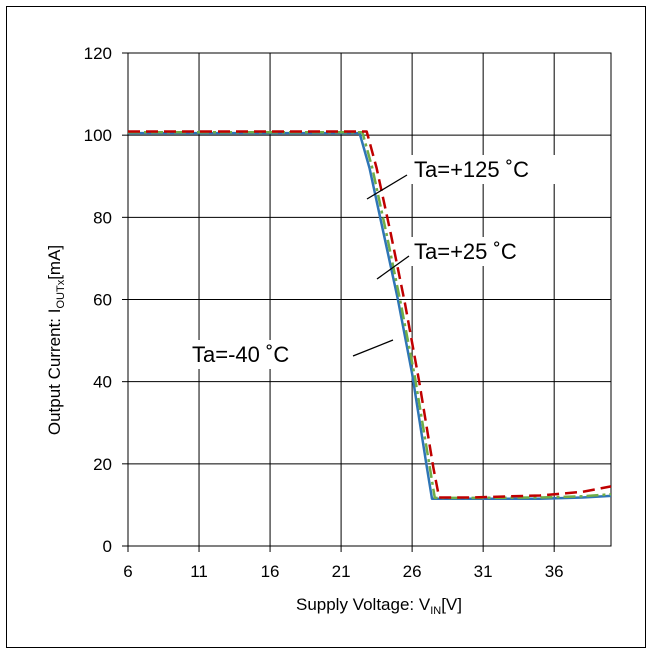 This screenshot has height=655, width=654. What do you see at coordinates (412, 571) in the screenshot?
I see `x-tick-label: 26` at bounding box center [412, 571].